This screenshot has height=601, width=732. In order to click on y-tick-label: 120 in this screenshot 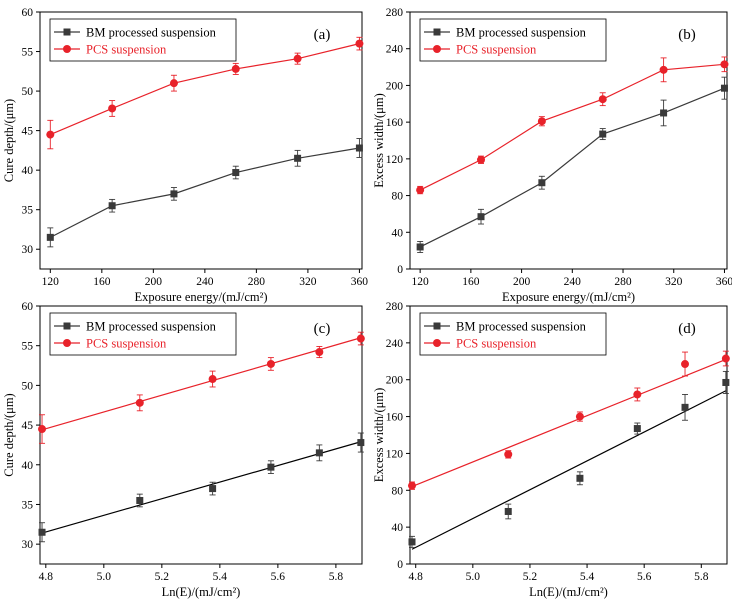, I will do `click(395, 454)`.